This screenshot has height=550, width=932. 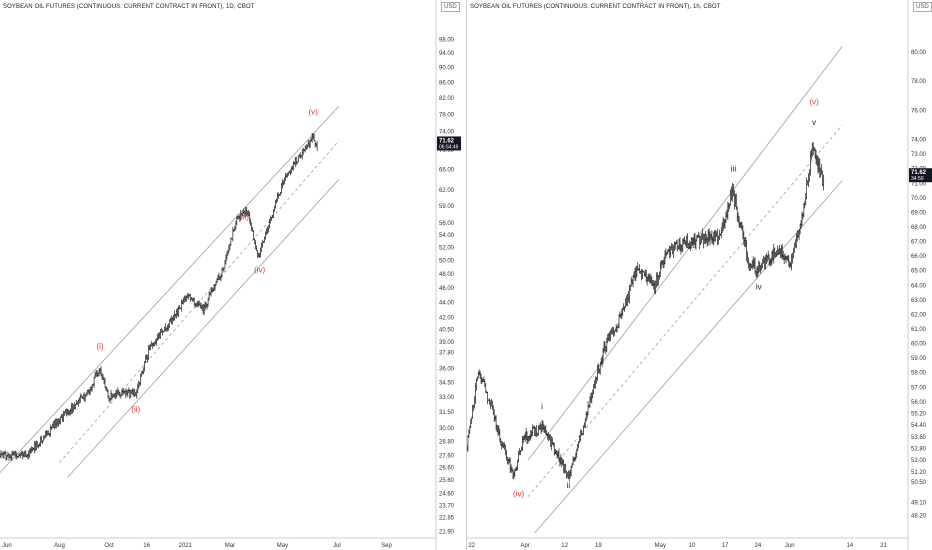 I want to click on y-tick-label: 55.20, so click(x=919, y=415).